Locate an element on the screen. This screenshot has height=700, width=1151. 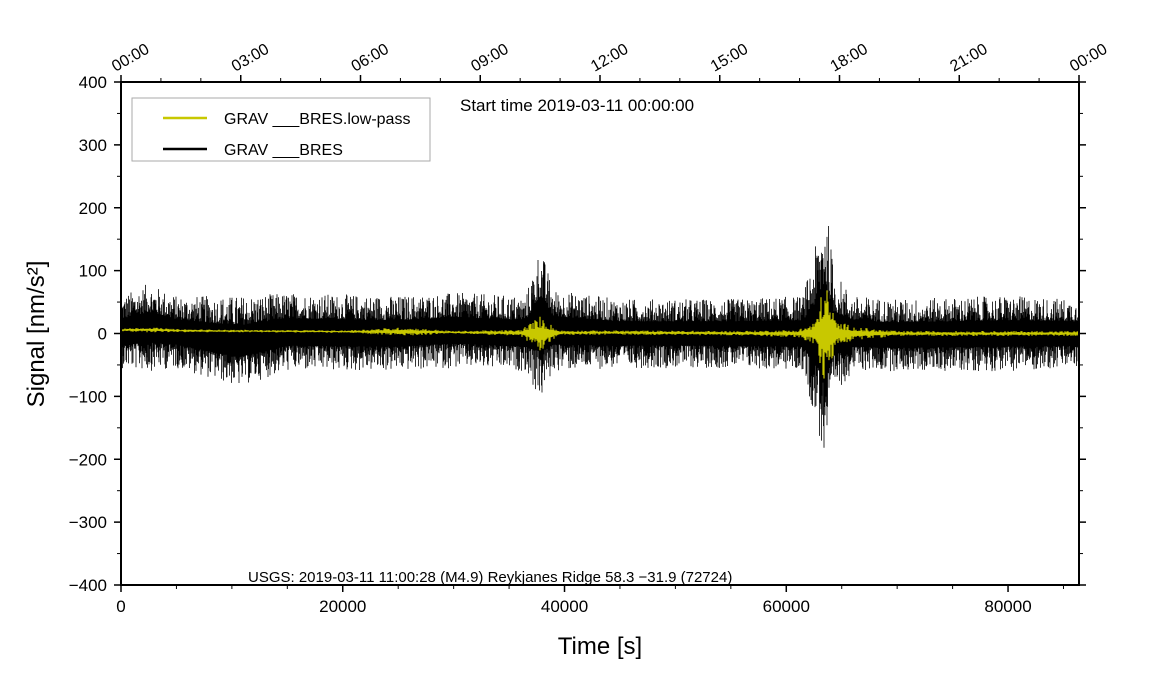
y-tick-label: −400 is located at coordinates (88, 585).